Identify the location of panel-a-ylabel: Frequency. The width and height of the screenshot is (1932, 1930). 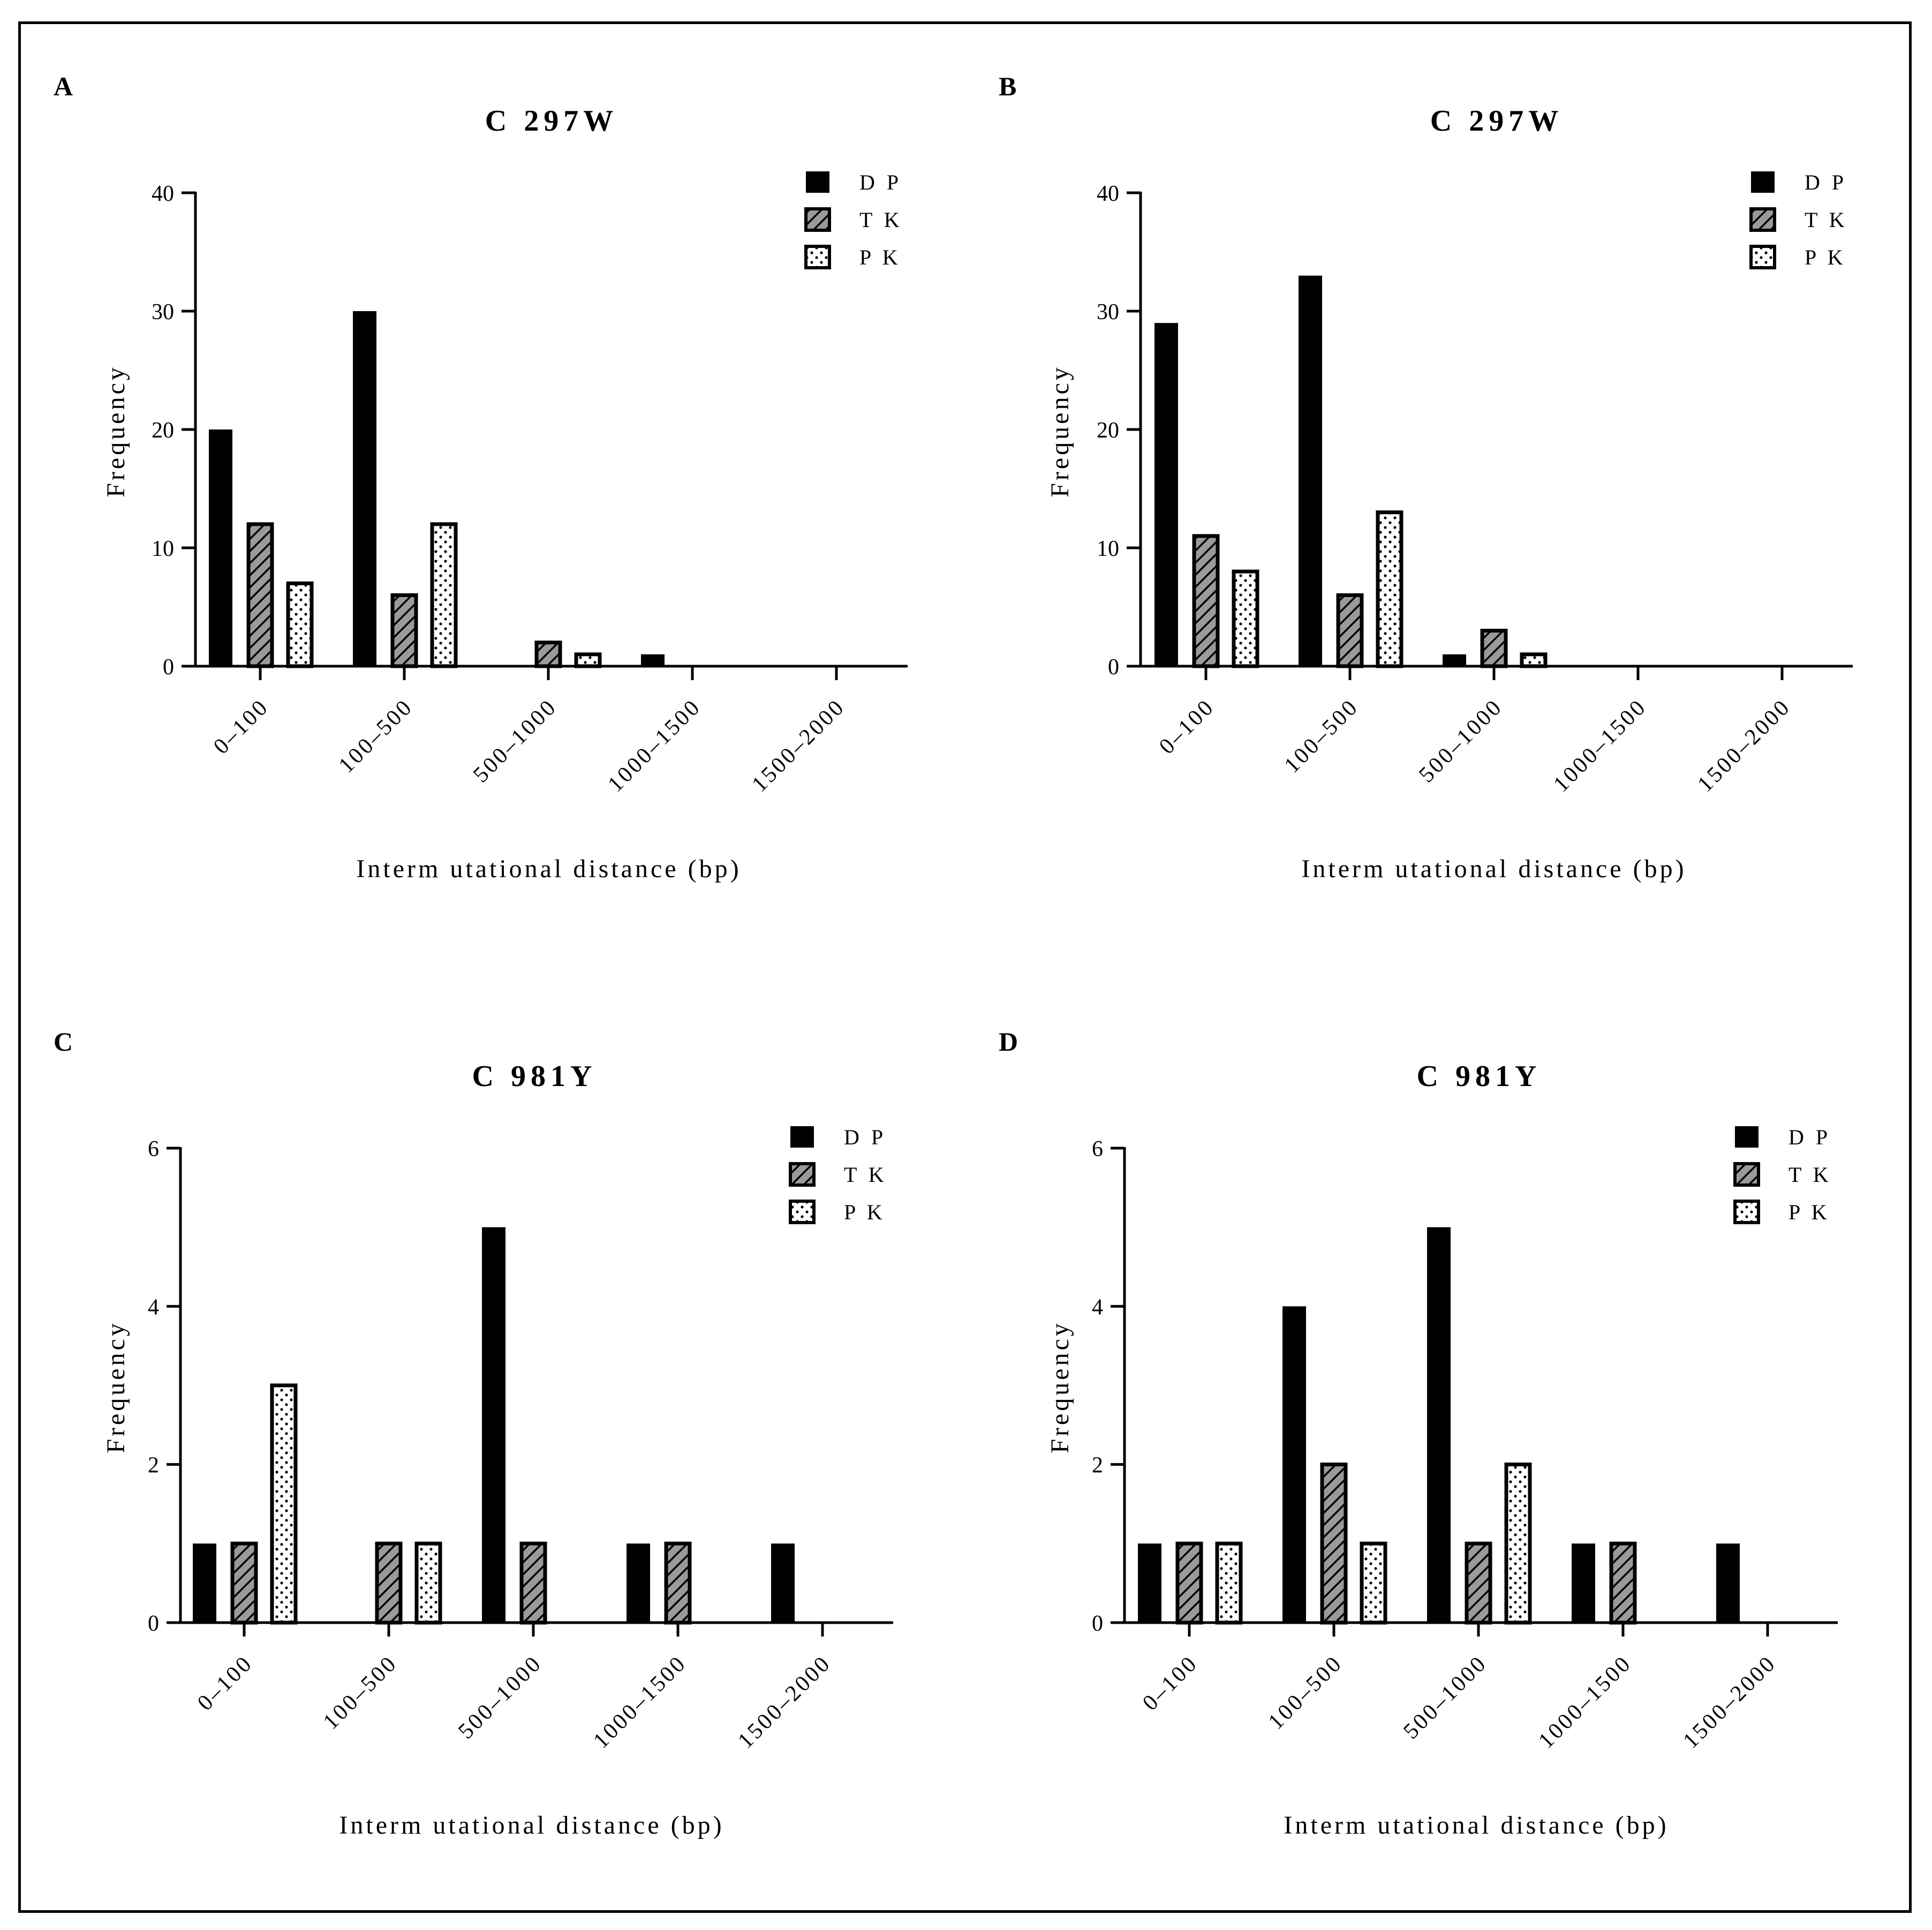
(116, 431).